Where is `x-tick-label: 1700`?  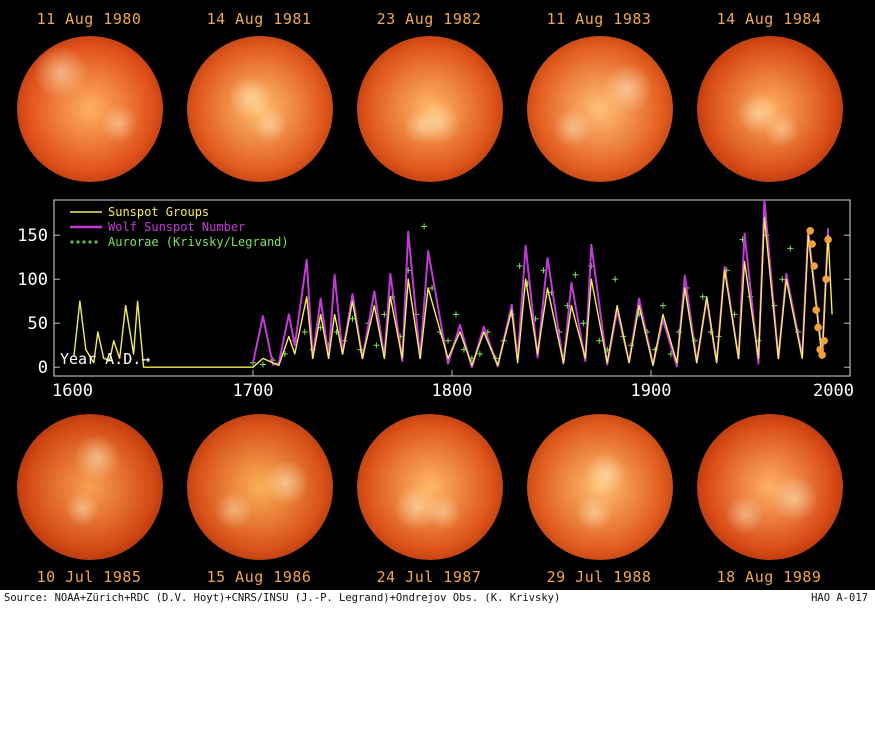
x-tick-label: 1700 is located at coordinates (253, 391).